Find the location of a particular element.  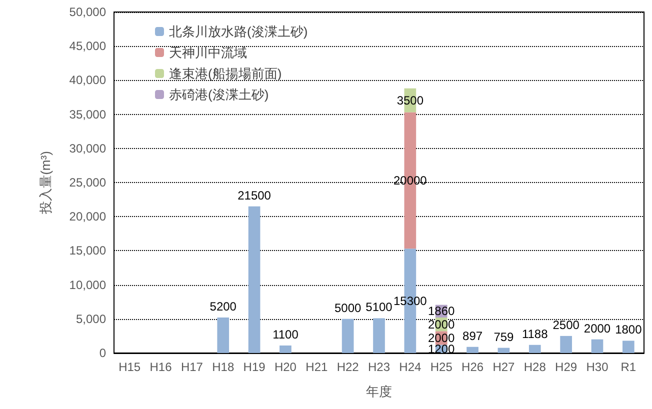

data-label: 5000 is located at coordinates (348, 307).